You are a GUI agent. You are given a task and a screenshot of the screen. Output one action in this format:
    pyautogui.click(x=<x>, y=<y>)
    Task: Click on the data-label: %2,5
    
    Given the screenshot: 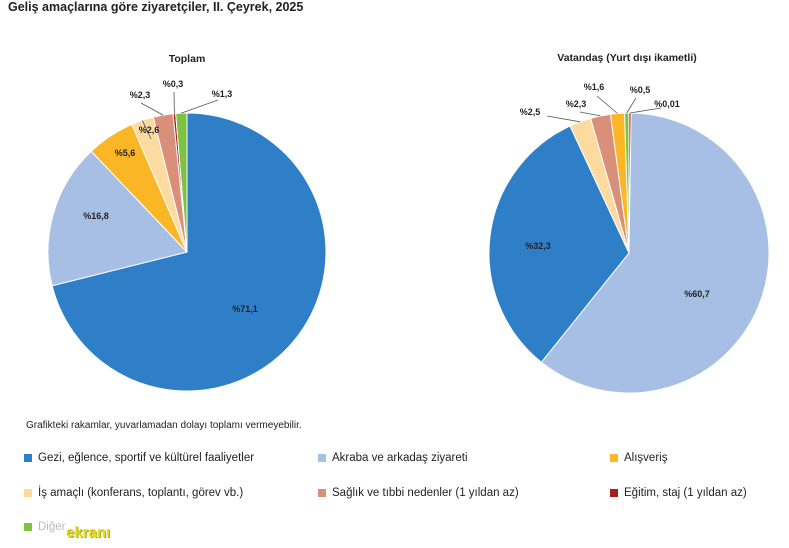 What is the action you would take?
    pyautogui.click(x=530, y=112)
    